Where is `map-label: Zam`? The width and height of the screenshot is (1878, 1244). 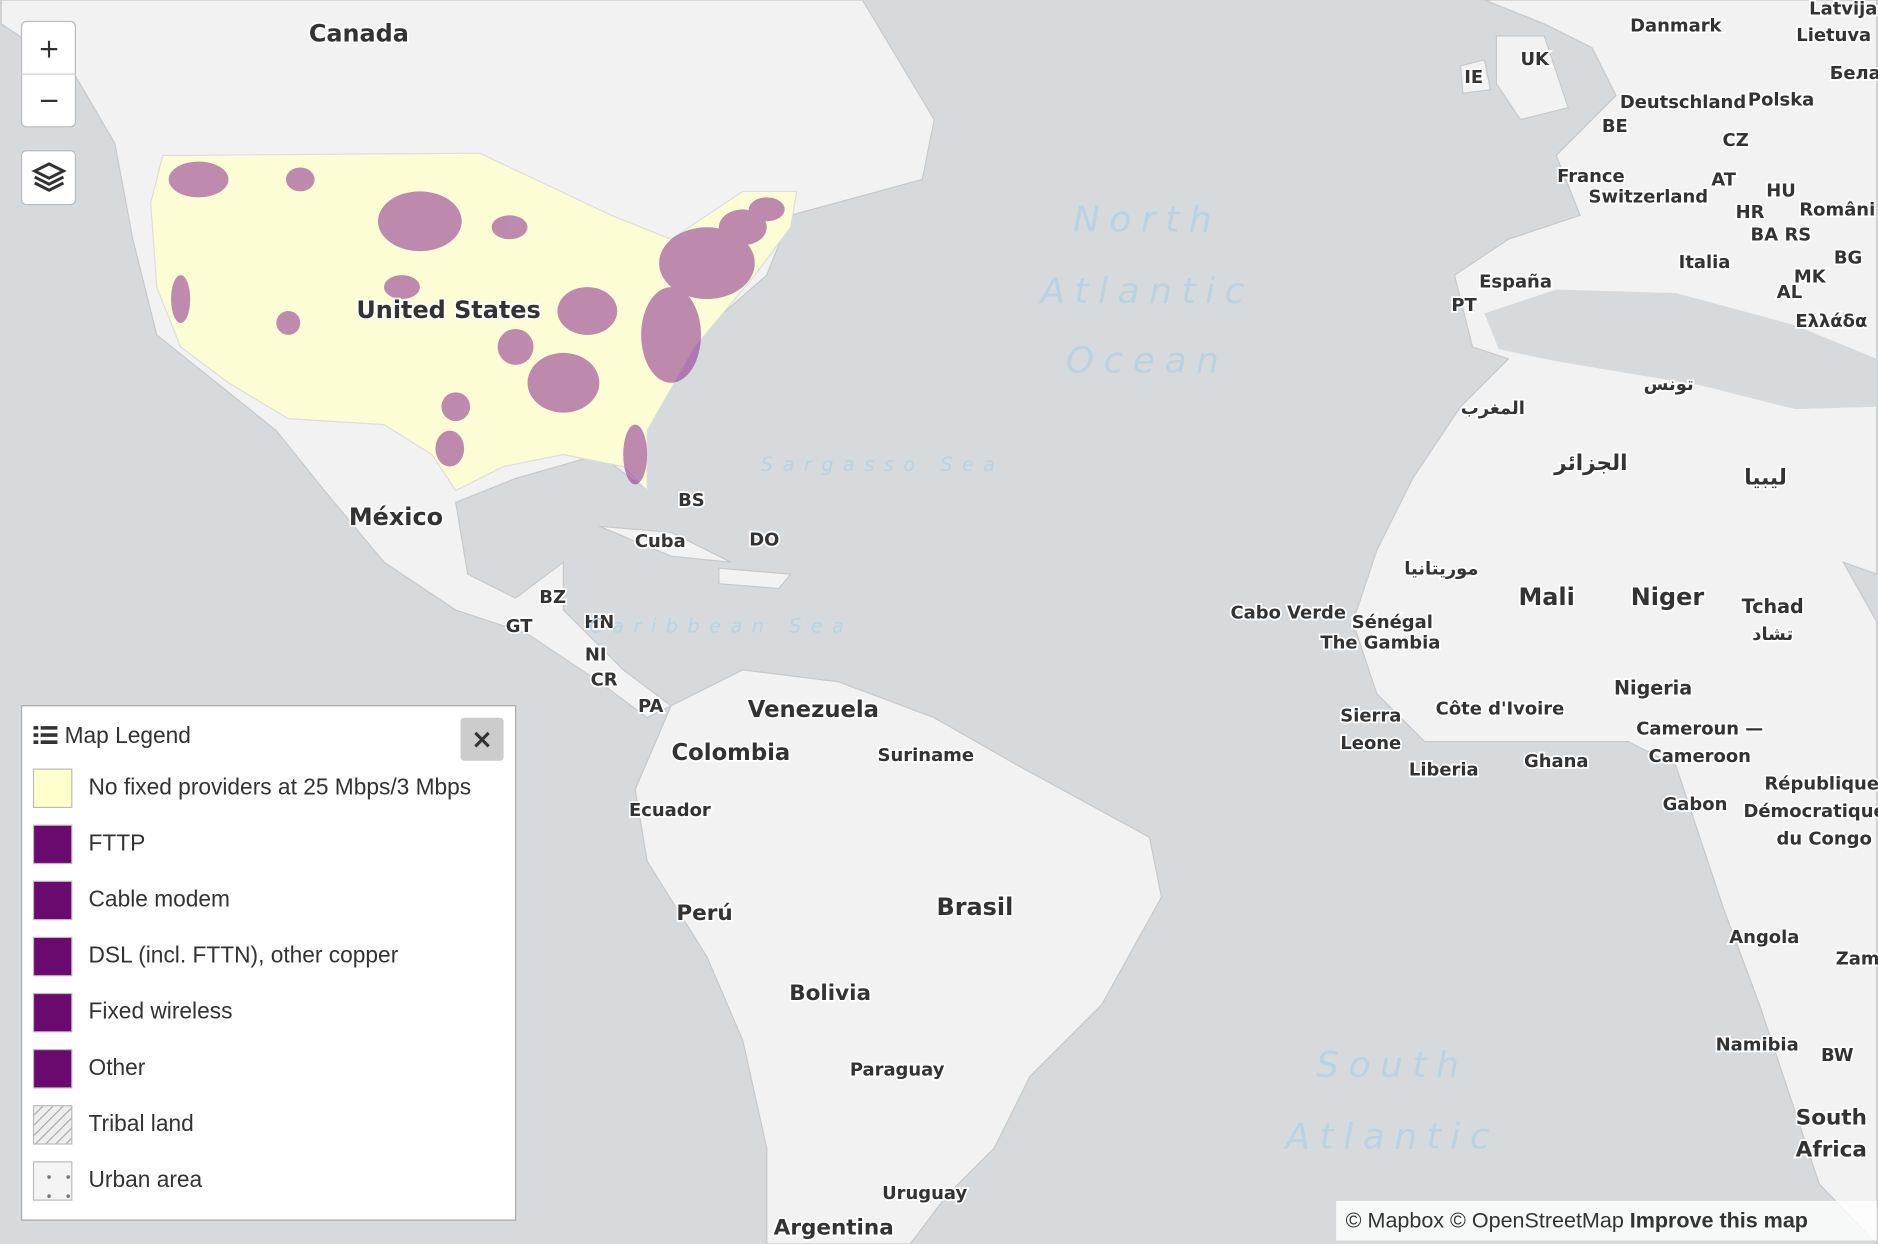 map-label: Zam is located at coordinates (1857, 958).